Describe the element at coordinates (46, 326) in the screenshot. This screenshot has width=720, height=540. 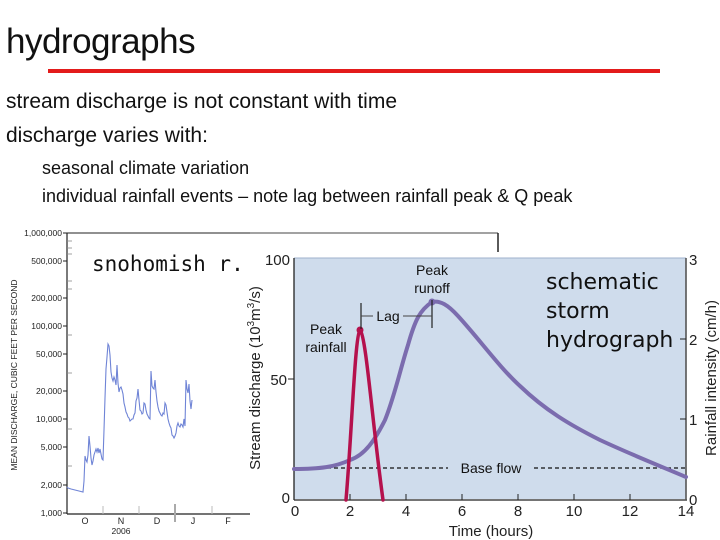
I see `y-tick: 100,000` at that location.